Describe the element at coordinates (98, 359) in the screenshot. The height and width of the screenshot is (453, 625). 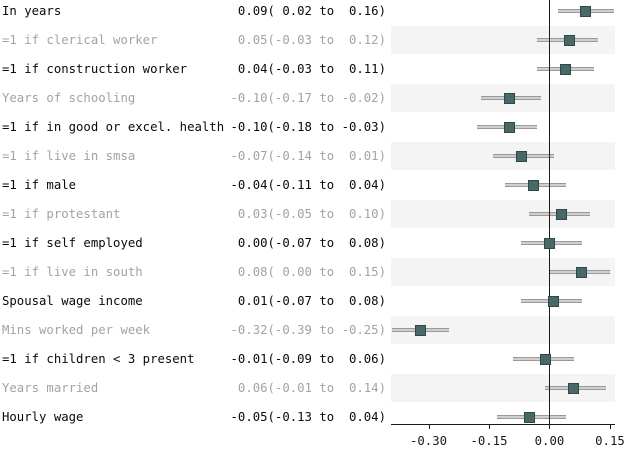
I see `variable-label: =1 if children < 3 present` at that location.